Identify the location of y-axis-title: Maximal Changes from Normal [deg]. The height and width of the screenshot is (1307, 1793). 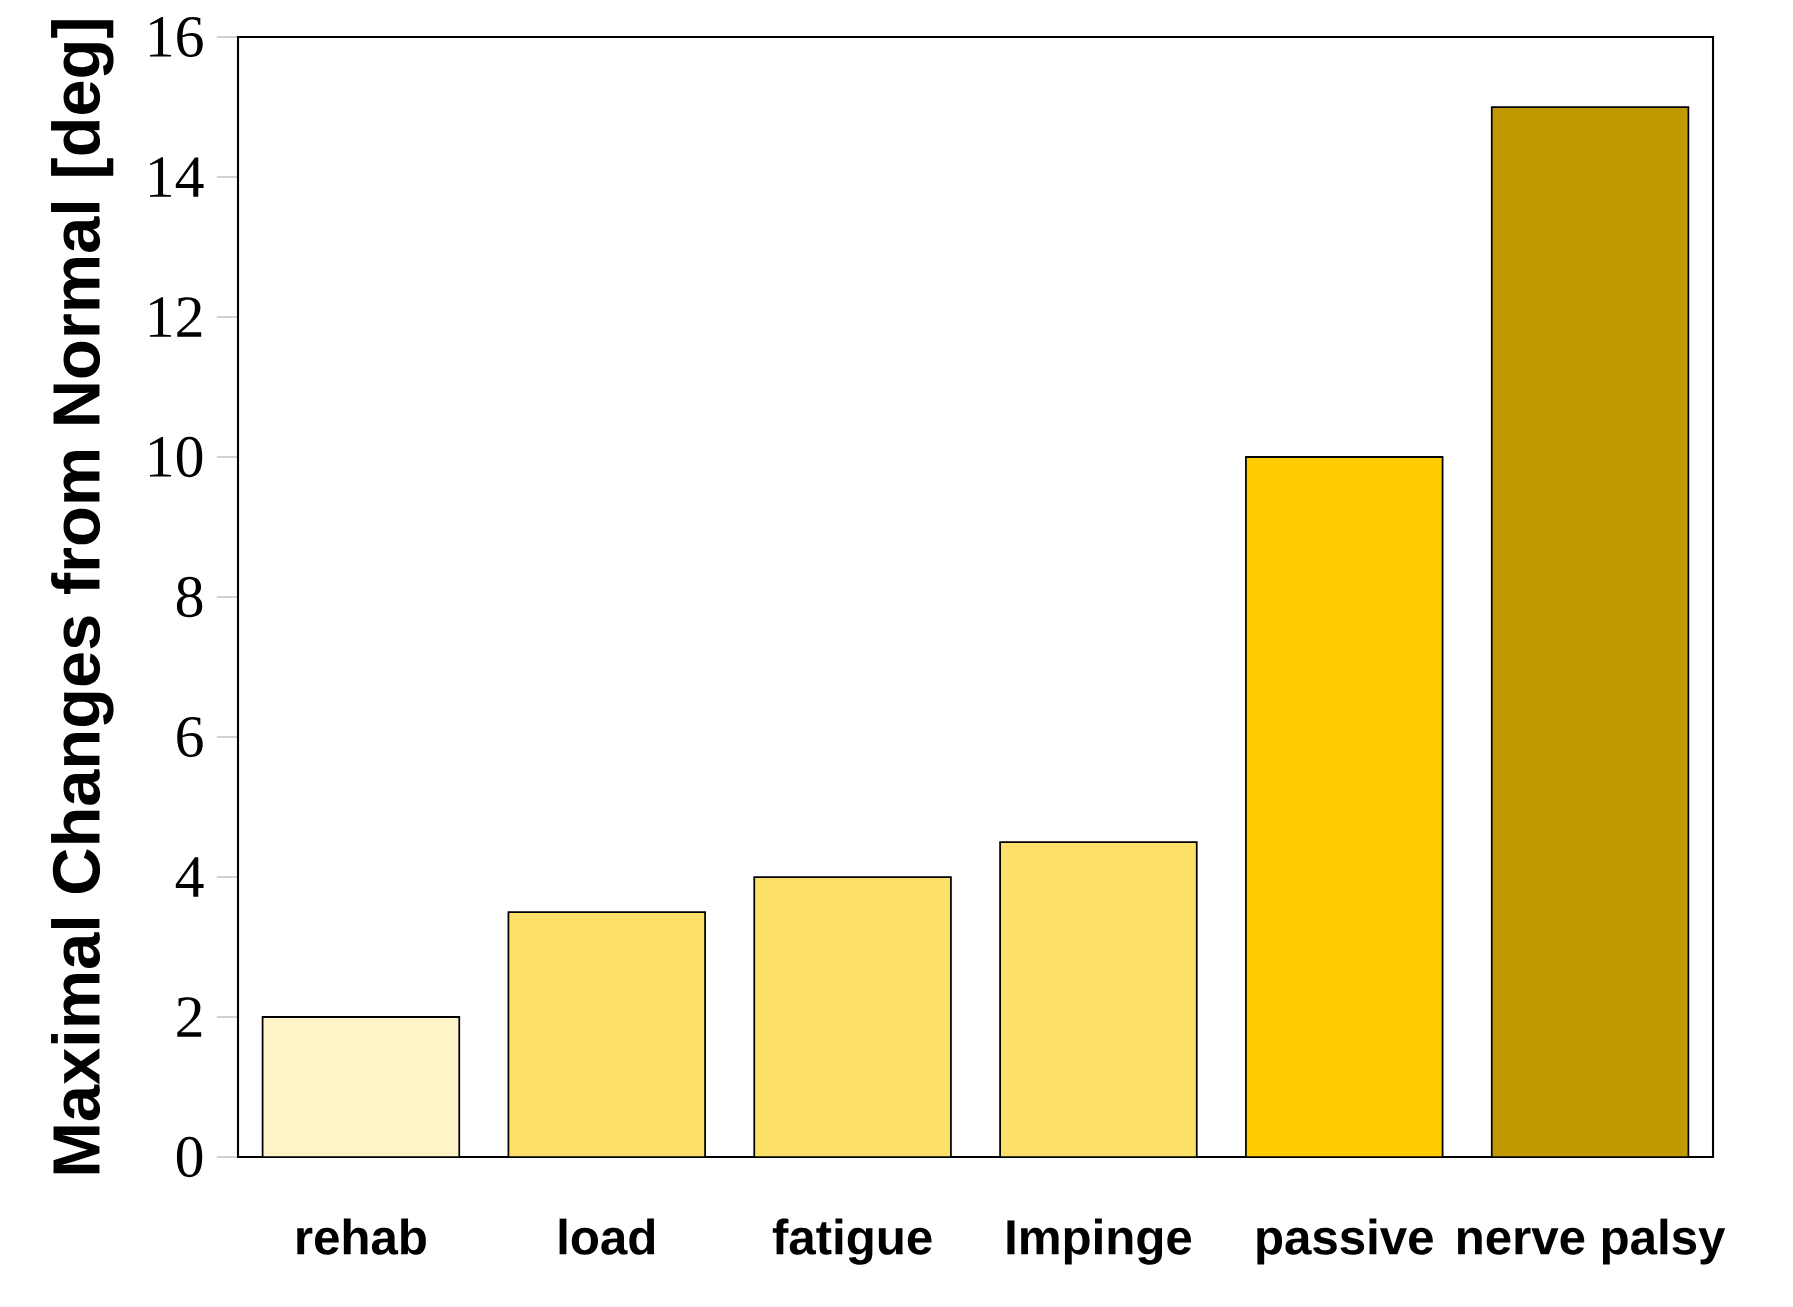
(82, 597).